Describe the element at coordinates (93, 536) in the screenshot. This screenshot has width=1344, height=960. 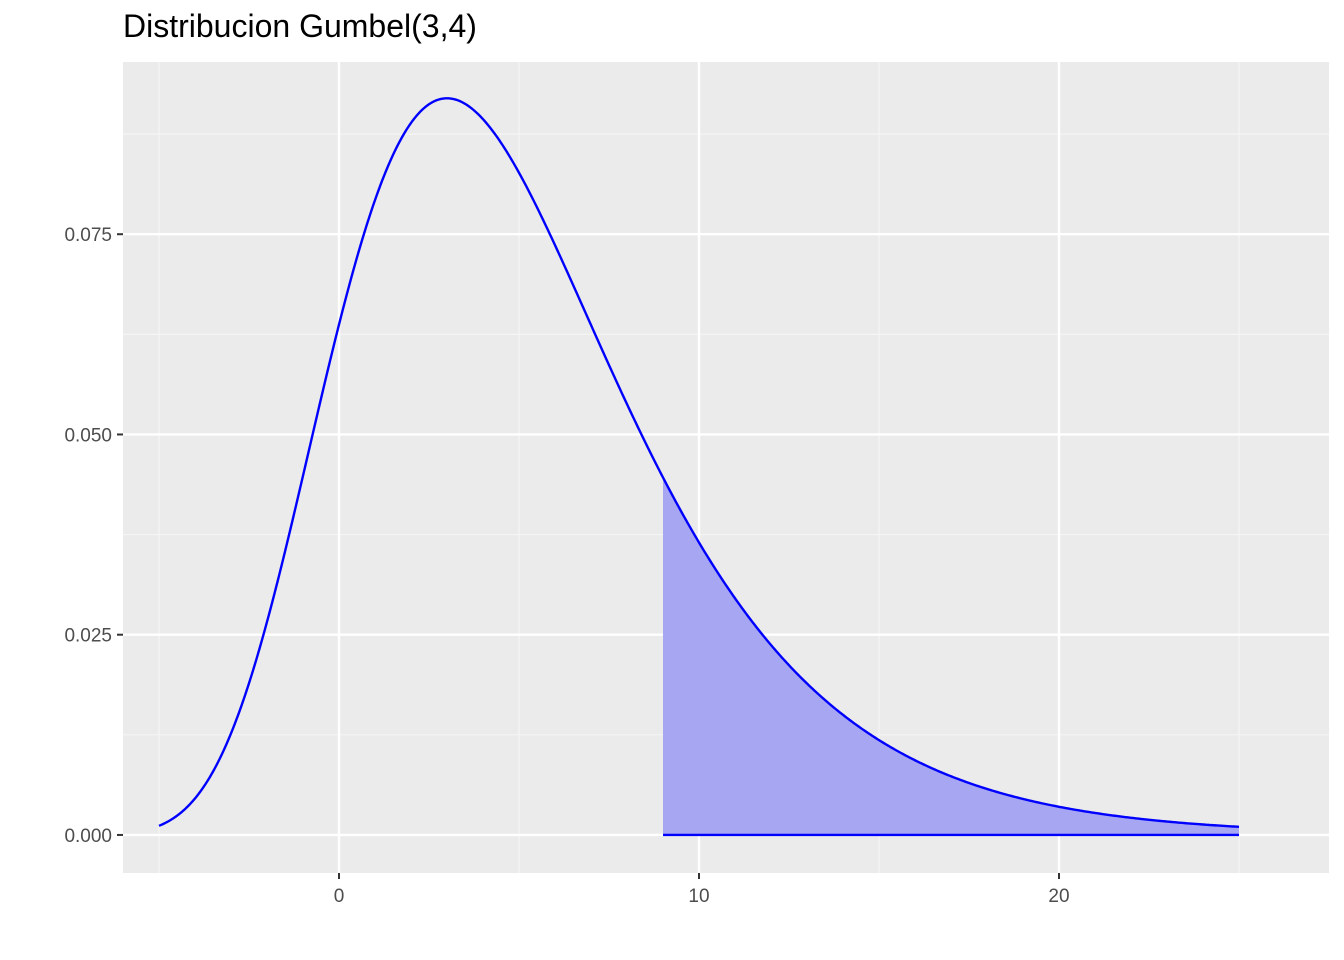
I see `y-axis: 0.000 0.025 0.050 0.075` at that location.